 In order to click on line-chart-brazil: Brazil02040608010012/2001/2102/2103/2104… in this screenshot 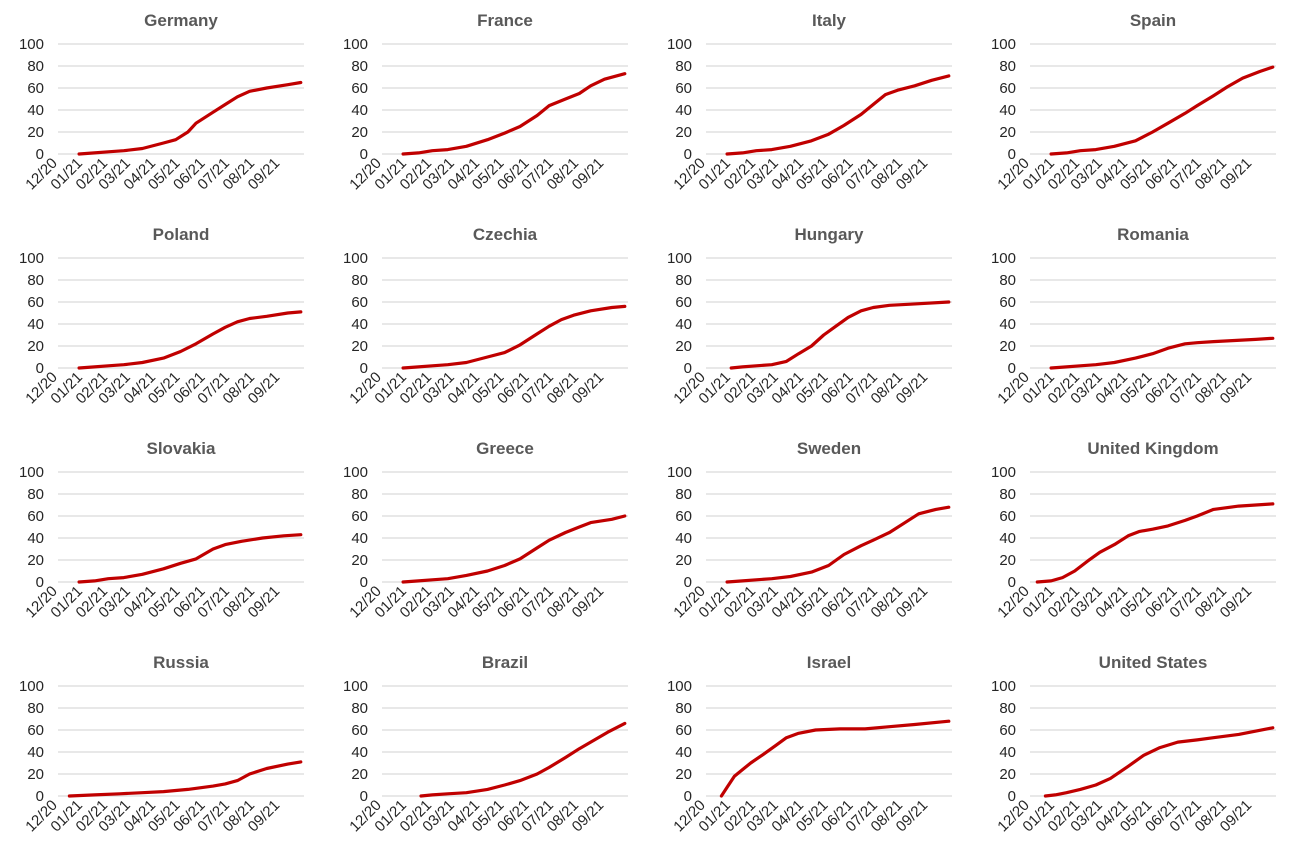, I will do `click(485, 744)`.